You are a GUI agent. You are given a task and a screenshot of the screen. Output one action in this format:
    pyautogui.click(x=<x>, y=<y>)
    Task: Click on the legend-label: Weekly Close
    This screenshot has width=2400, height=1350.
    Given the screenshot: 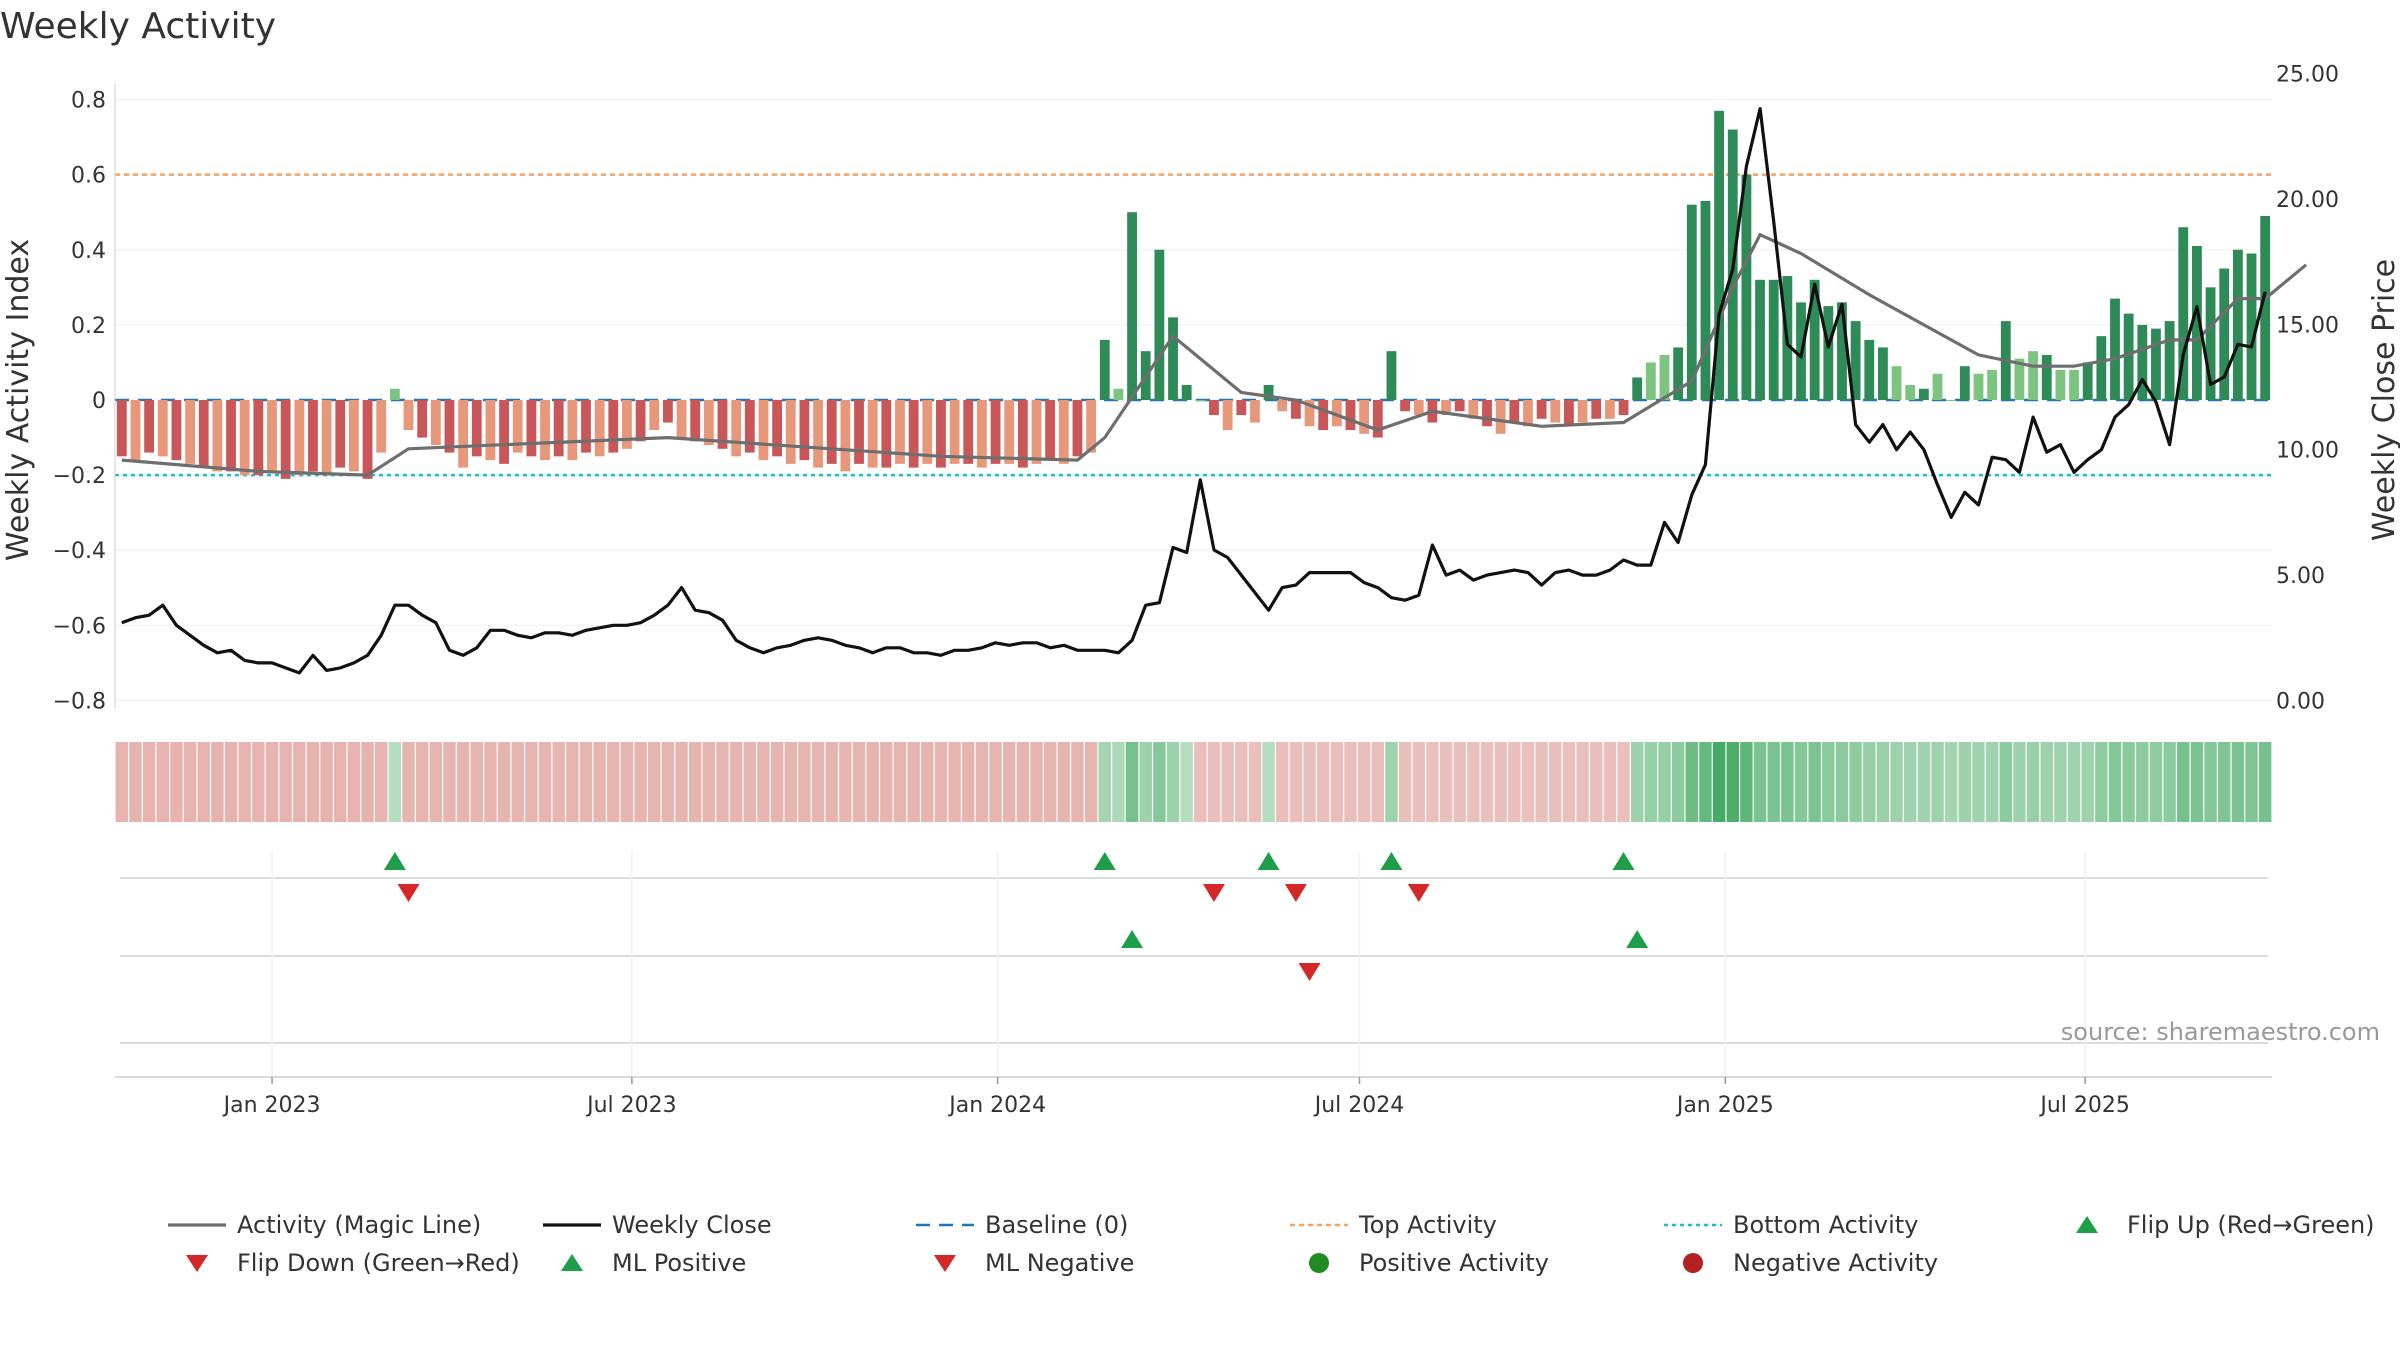 What is the action you would take?
    pyautogui.click(x=692, y=1225)
    